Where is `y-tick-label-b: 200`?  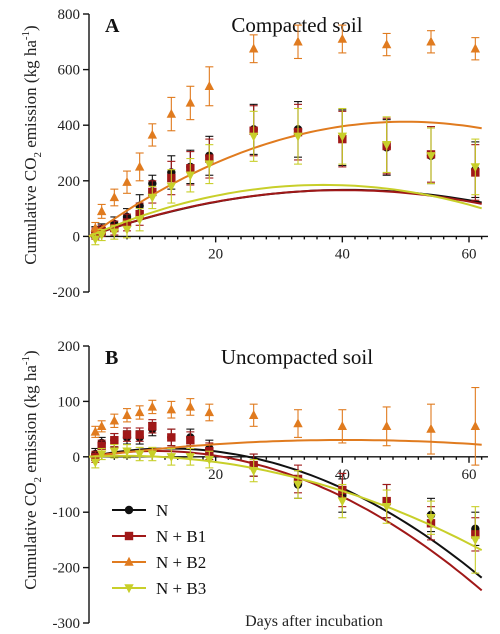
y-tick-label-b: 200 is located at coordinates (69, 347).